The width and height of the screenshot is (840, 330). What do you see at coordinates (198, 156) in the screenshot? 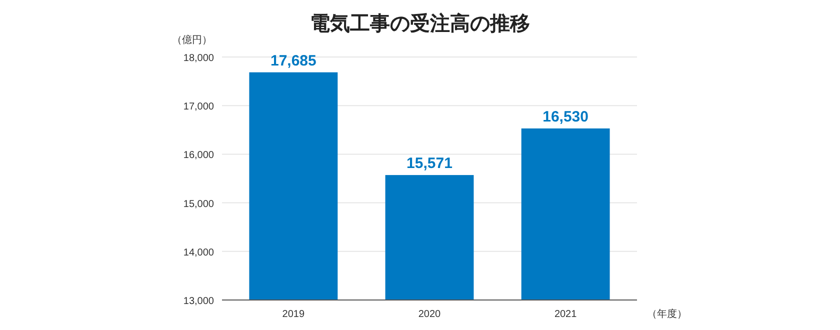
I see `y-tick-label: 16,000` at bounding box center [198, 156].